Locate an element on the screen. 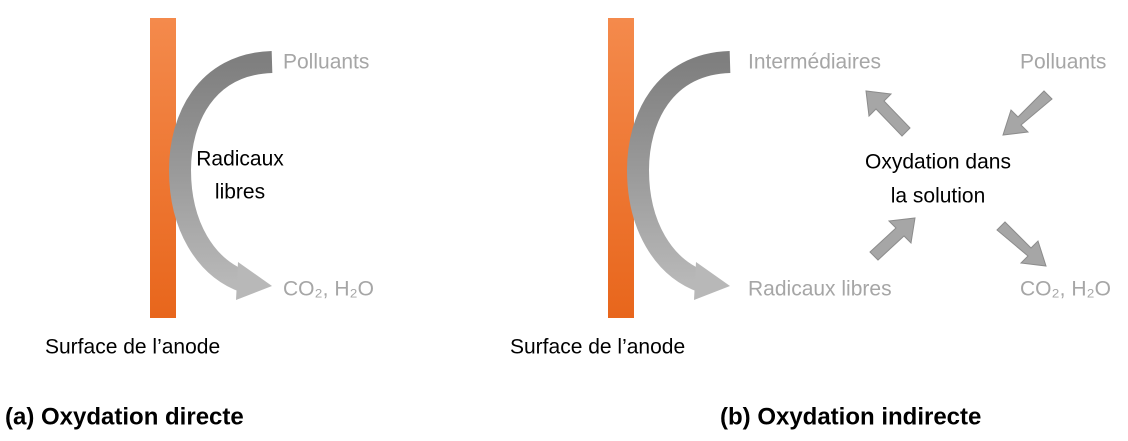 This screenshot has width=1128, height=441. small-arrows is located at coordinates (959, 178).